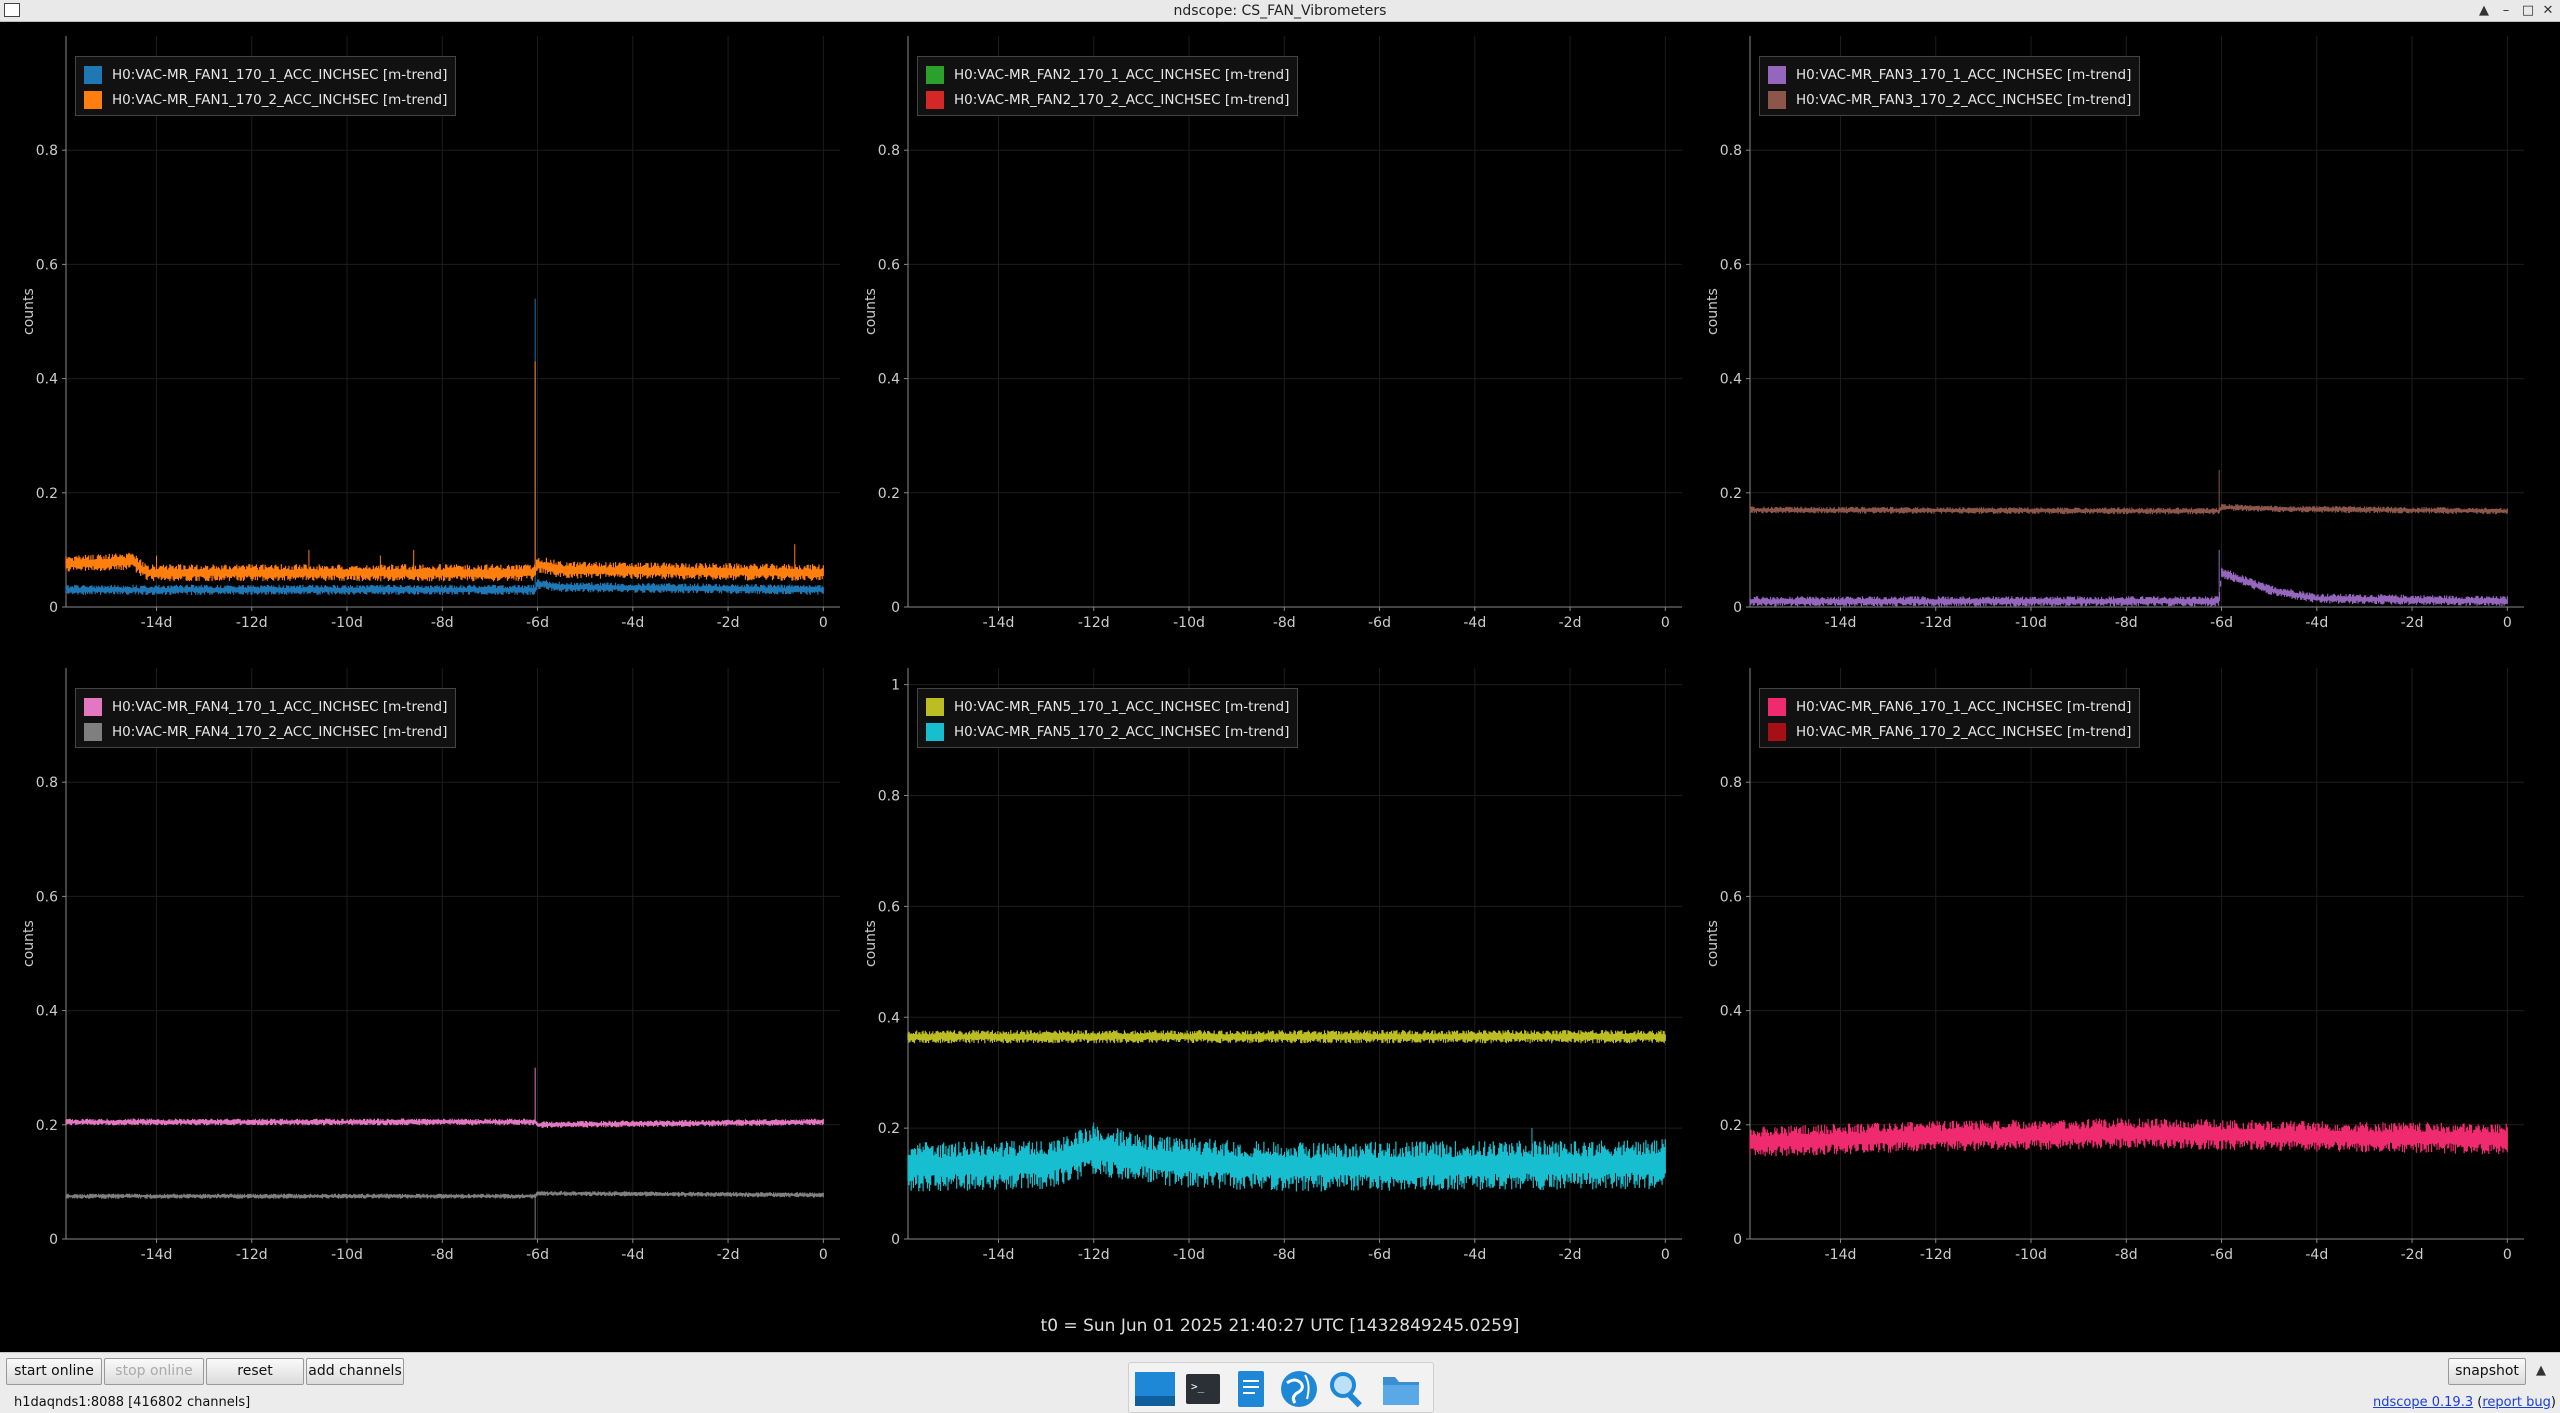 The image size is (2560, 1413). I want to click on plot-canvas: 0 0.2 0.4 0.6 0.8 1 -14d -12d -10d -8d -6d -4d -2d 0, so click(1263, 970).